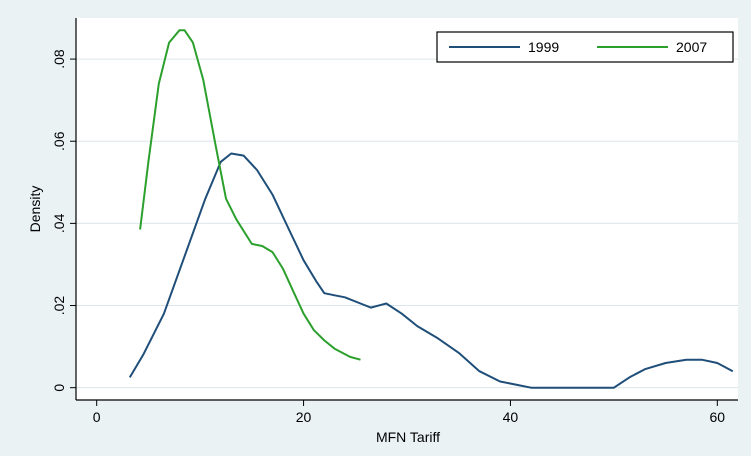 Image resolution: width=751 pixels, height=461 pixels. I want to click on x-axis-label: MFN Tariff, so click(408, 437).